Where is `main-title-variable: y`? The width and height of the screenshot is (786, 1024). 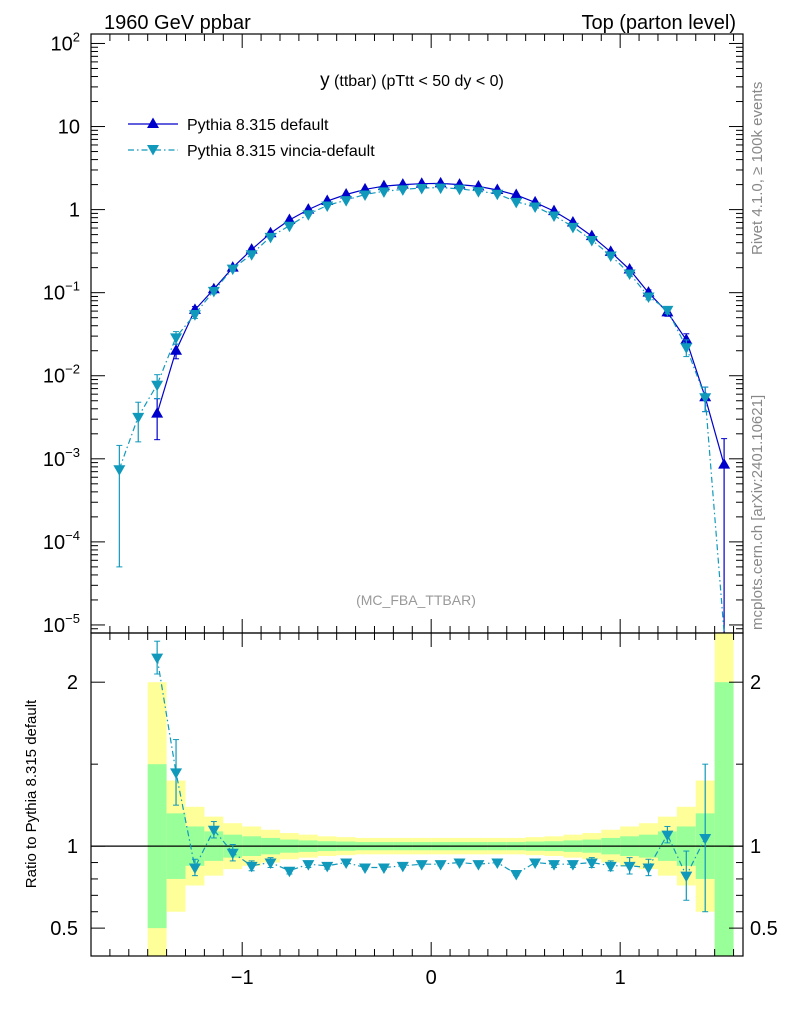 main-title-variable: y is located at coordinates (325, 80).